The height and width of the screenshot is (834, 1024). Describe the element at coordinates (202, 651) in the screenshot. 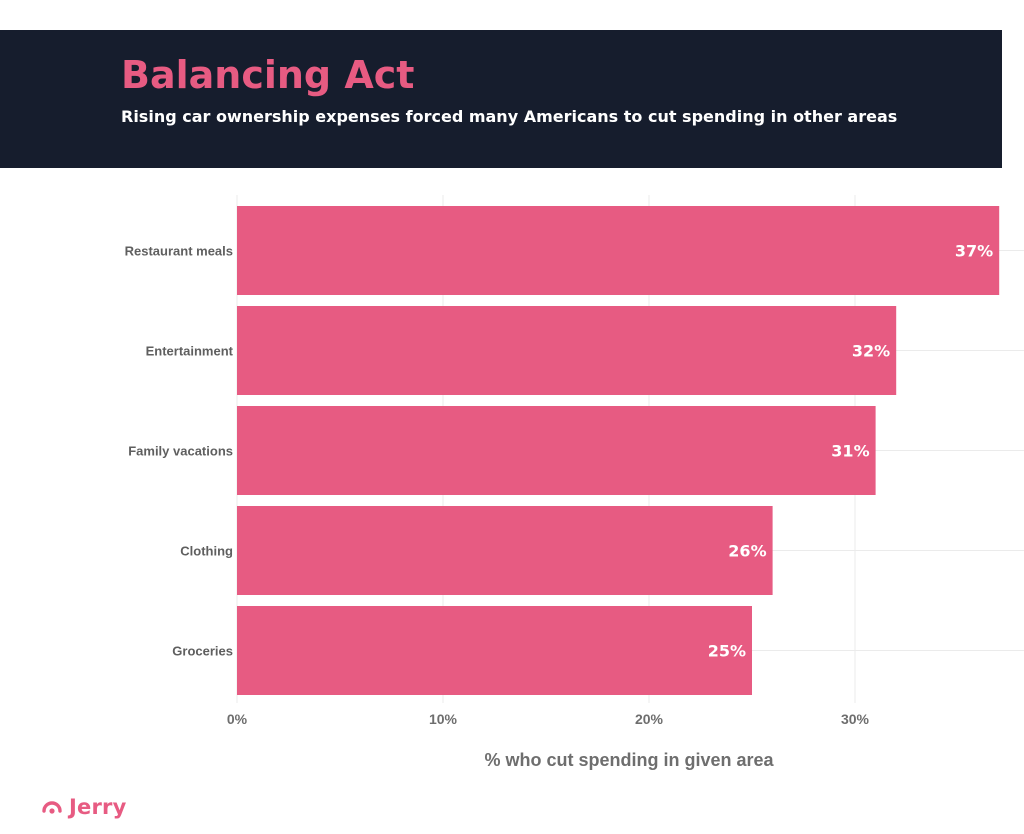

I see `category-label: Groceries` at that location.